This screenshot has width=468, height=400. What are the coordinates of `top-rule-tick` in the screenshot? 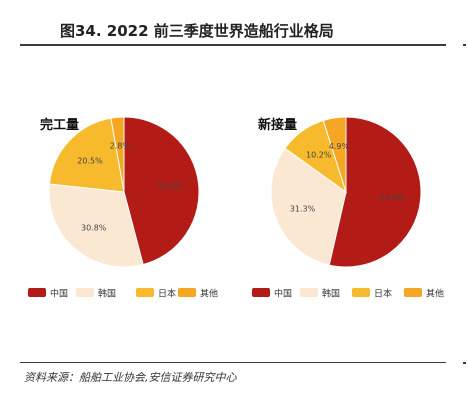 It's located at (464, 45).